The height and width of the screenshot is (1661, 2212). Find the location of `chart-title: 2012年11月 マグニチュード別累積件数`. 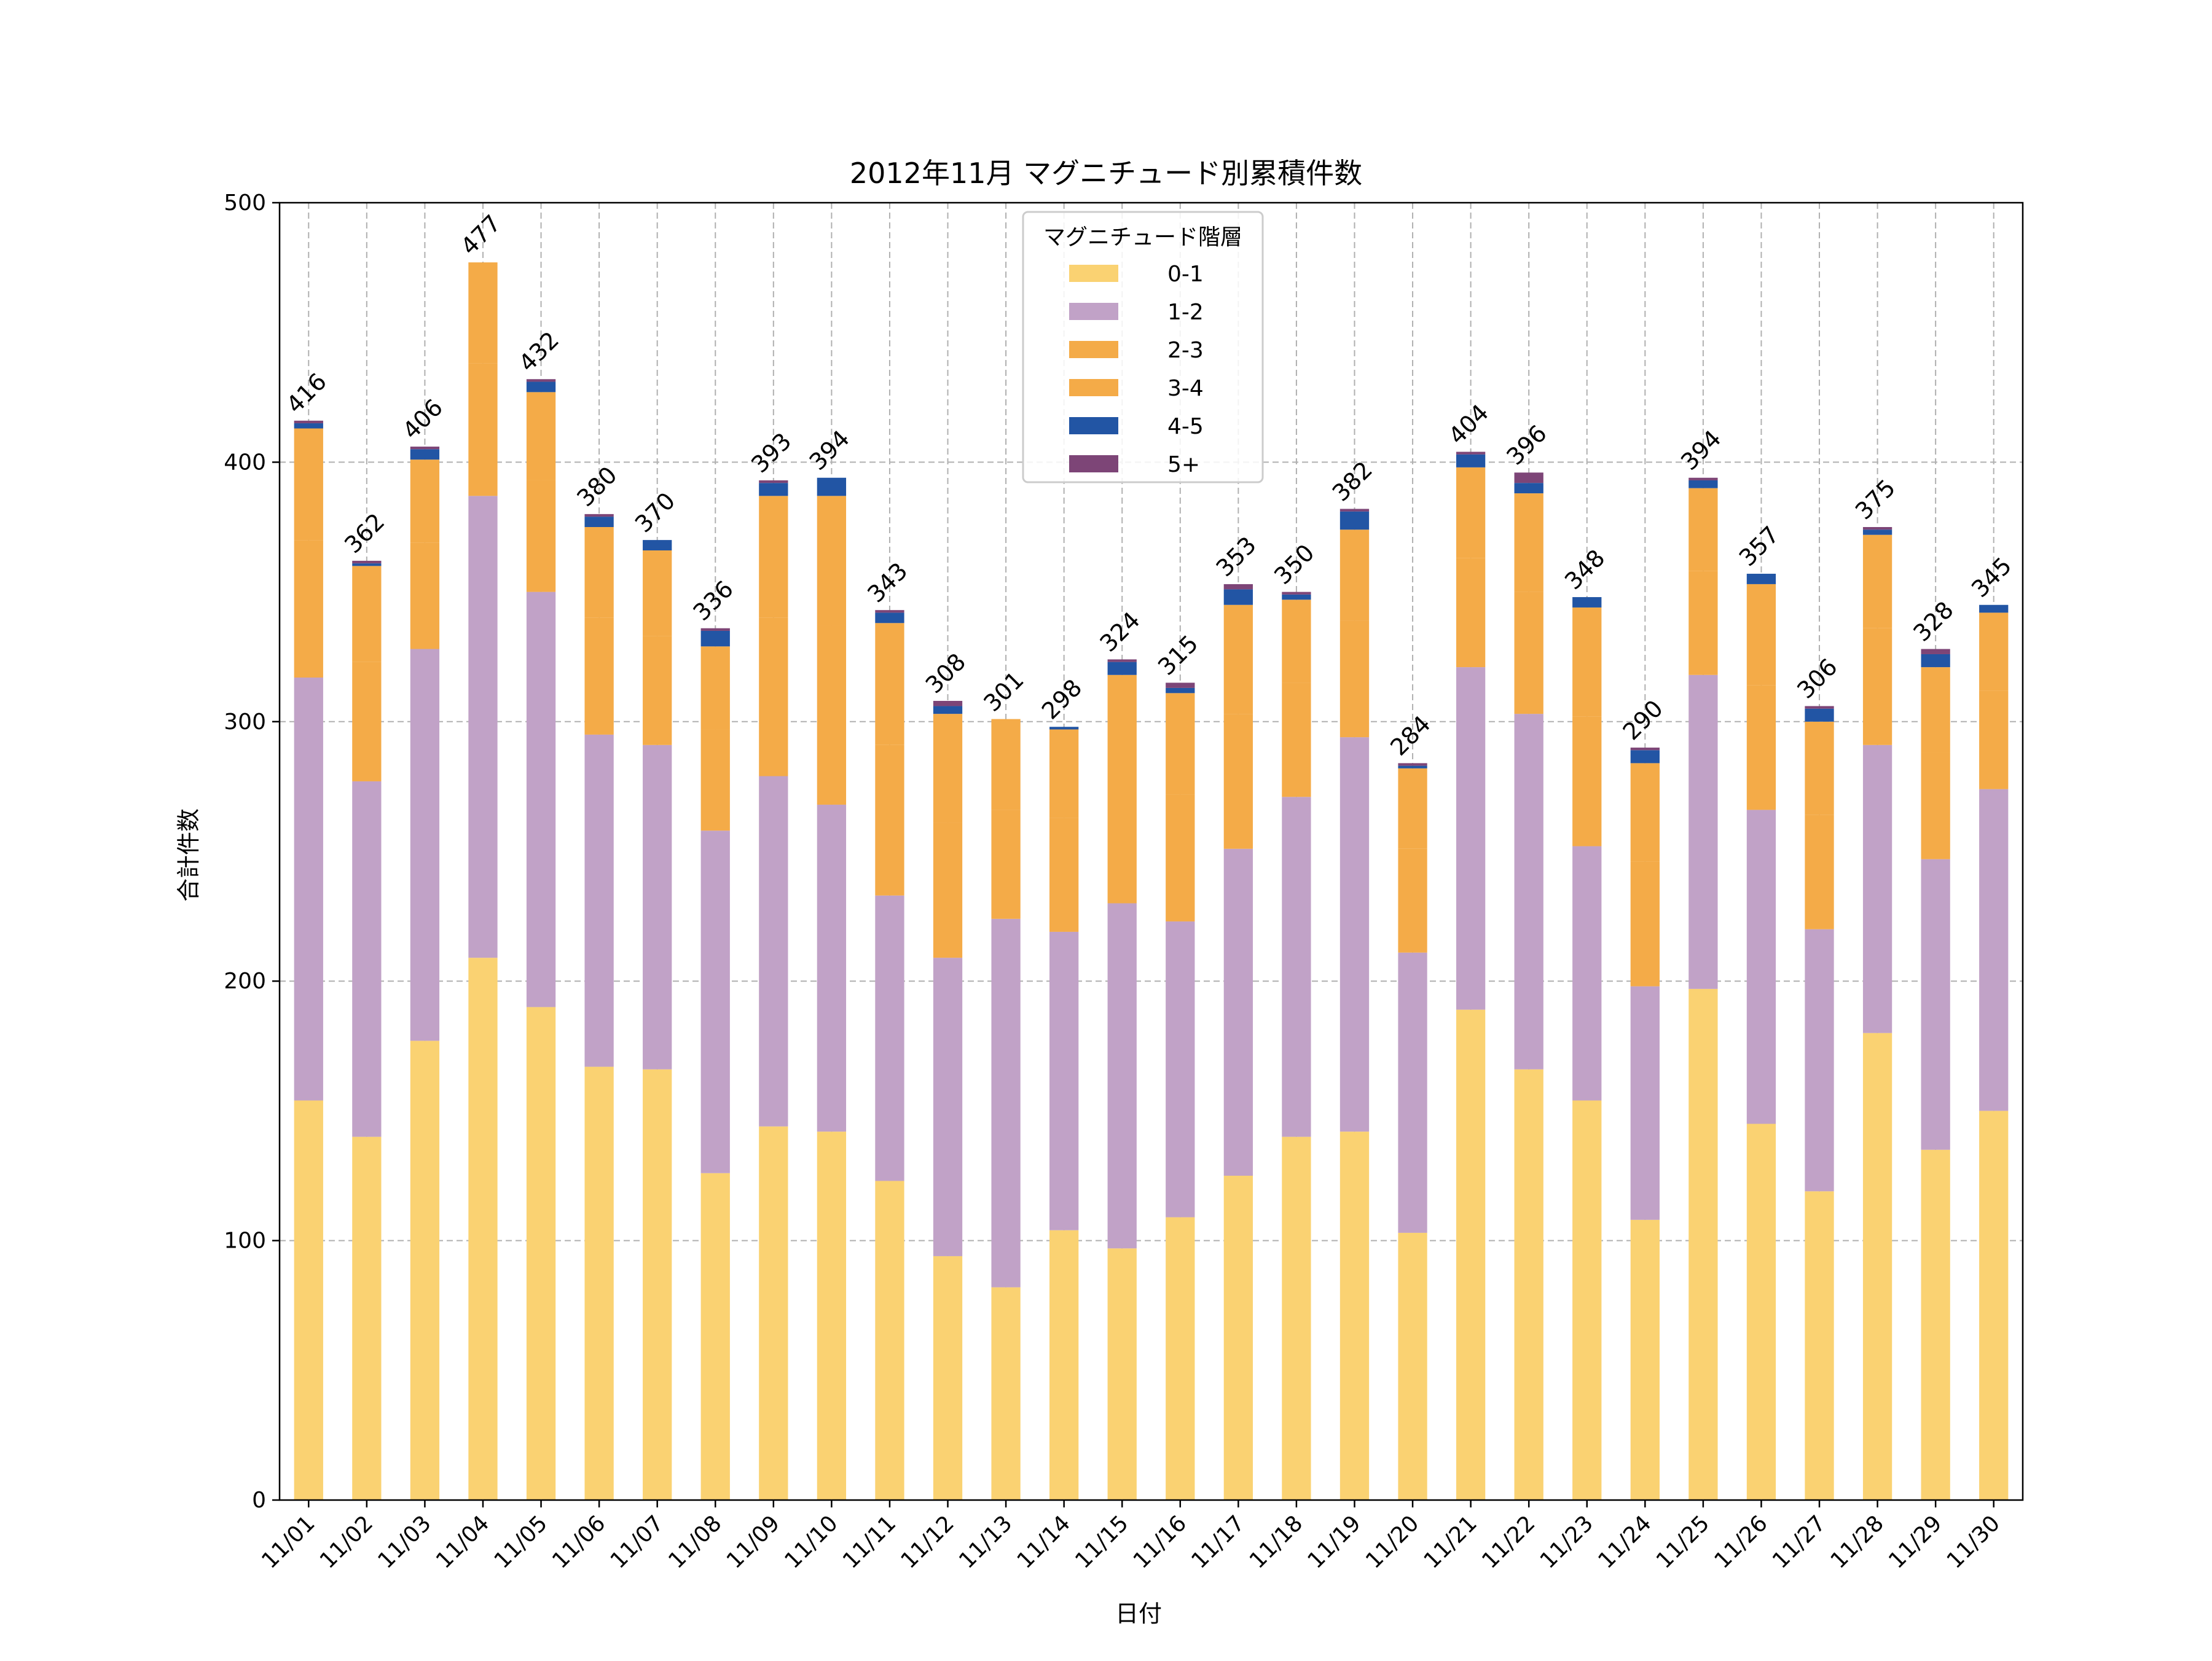

chart-title: 2012年11月 マグニチュード別累積件数 is located at coordinates (1106, 173).